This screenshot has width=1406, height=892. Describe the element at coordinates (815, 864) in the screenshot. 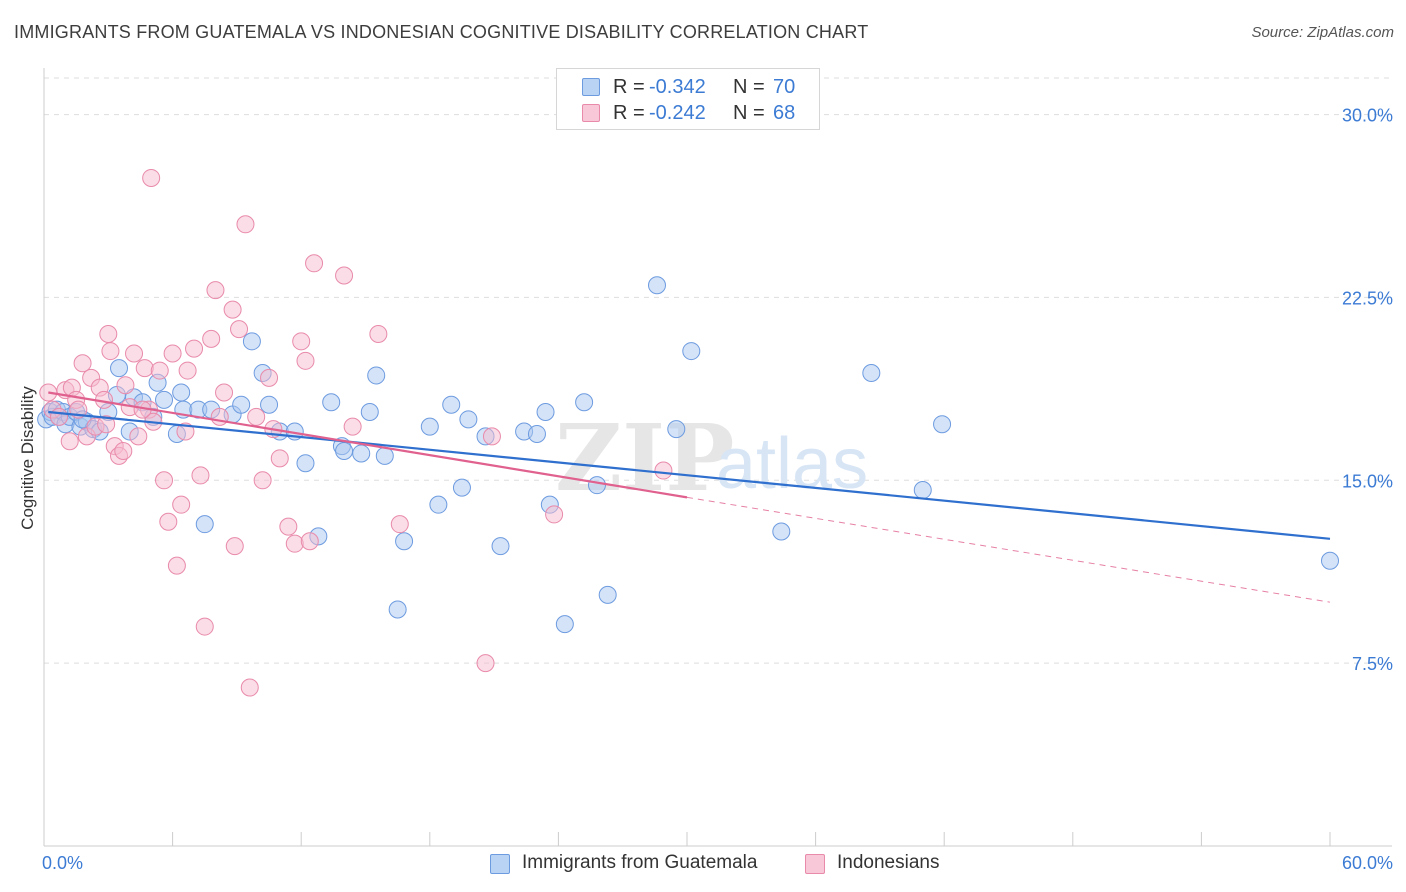

I see `legend-swatch-pink` at that location.